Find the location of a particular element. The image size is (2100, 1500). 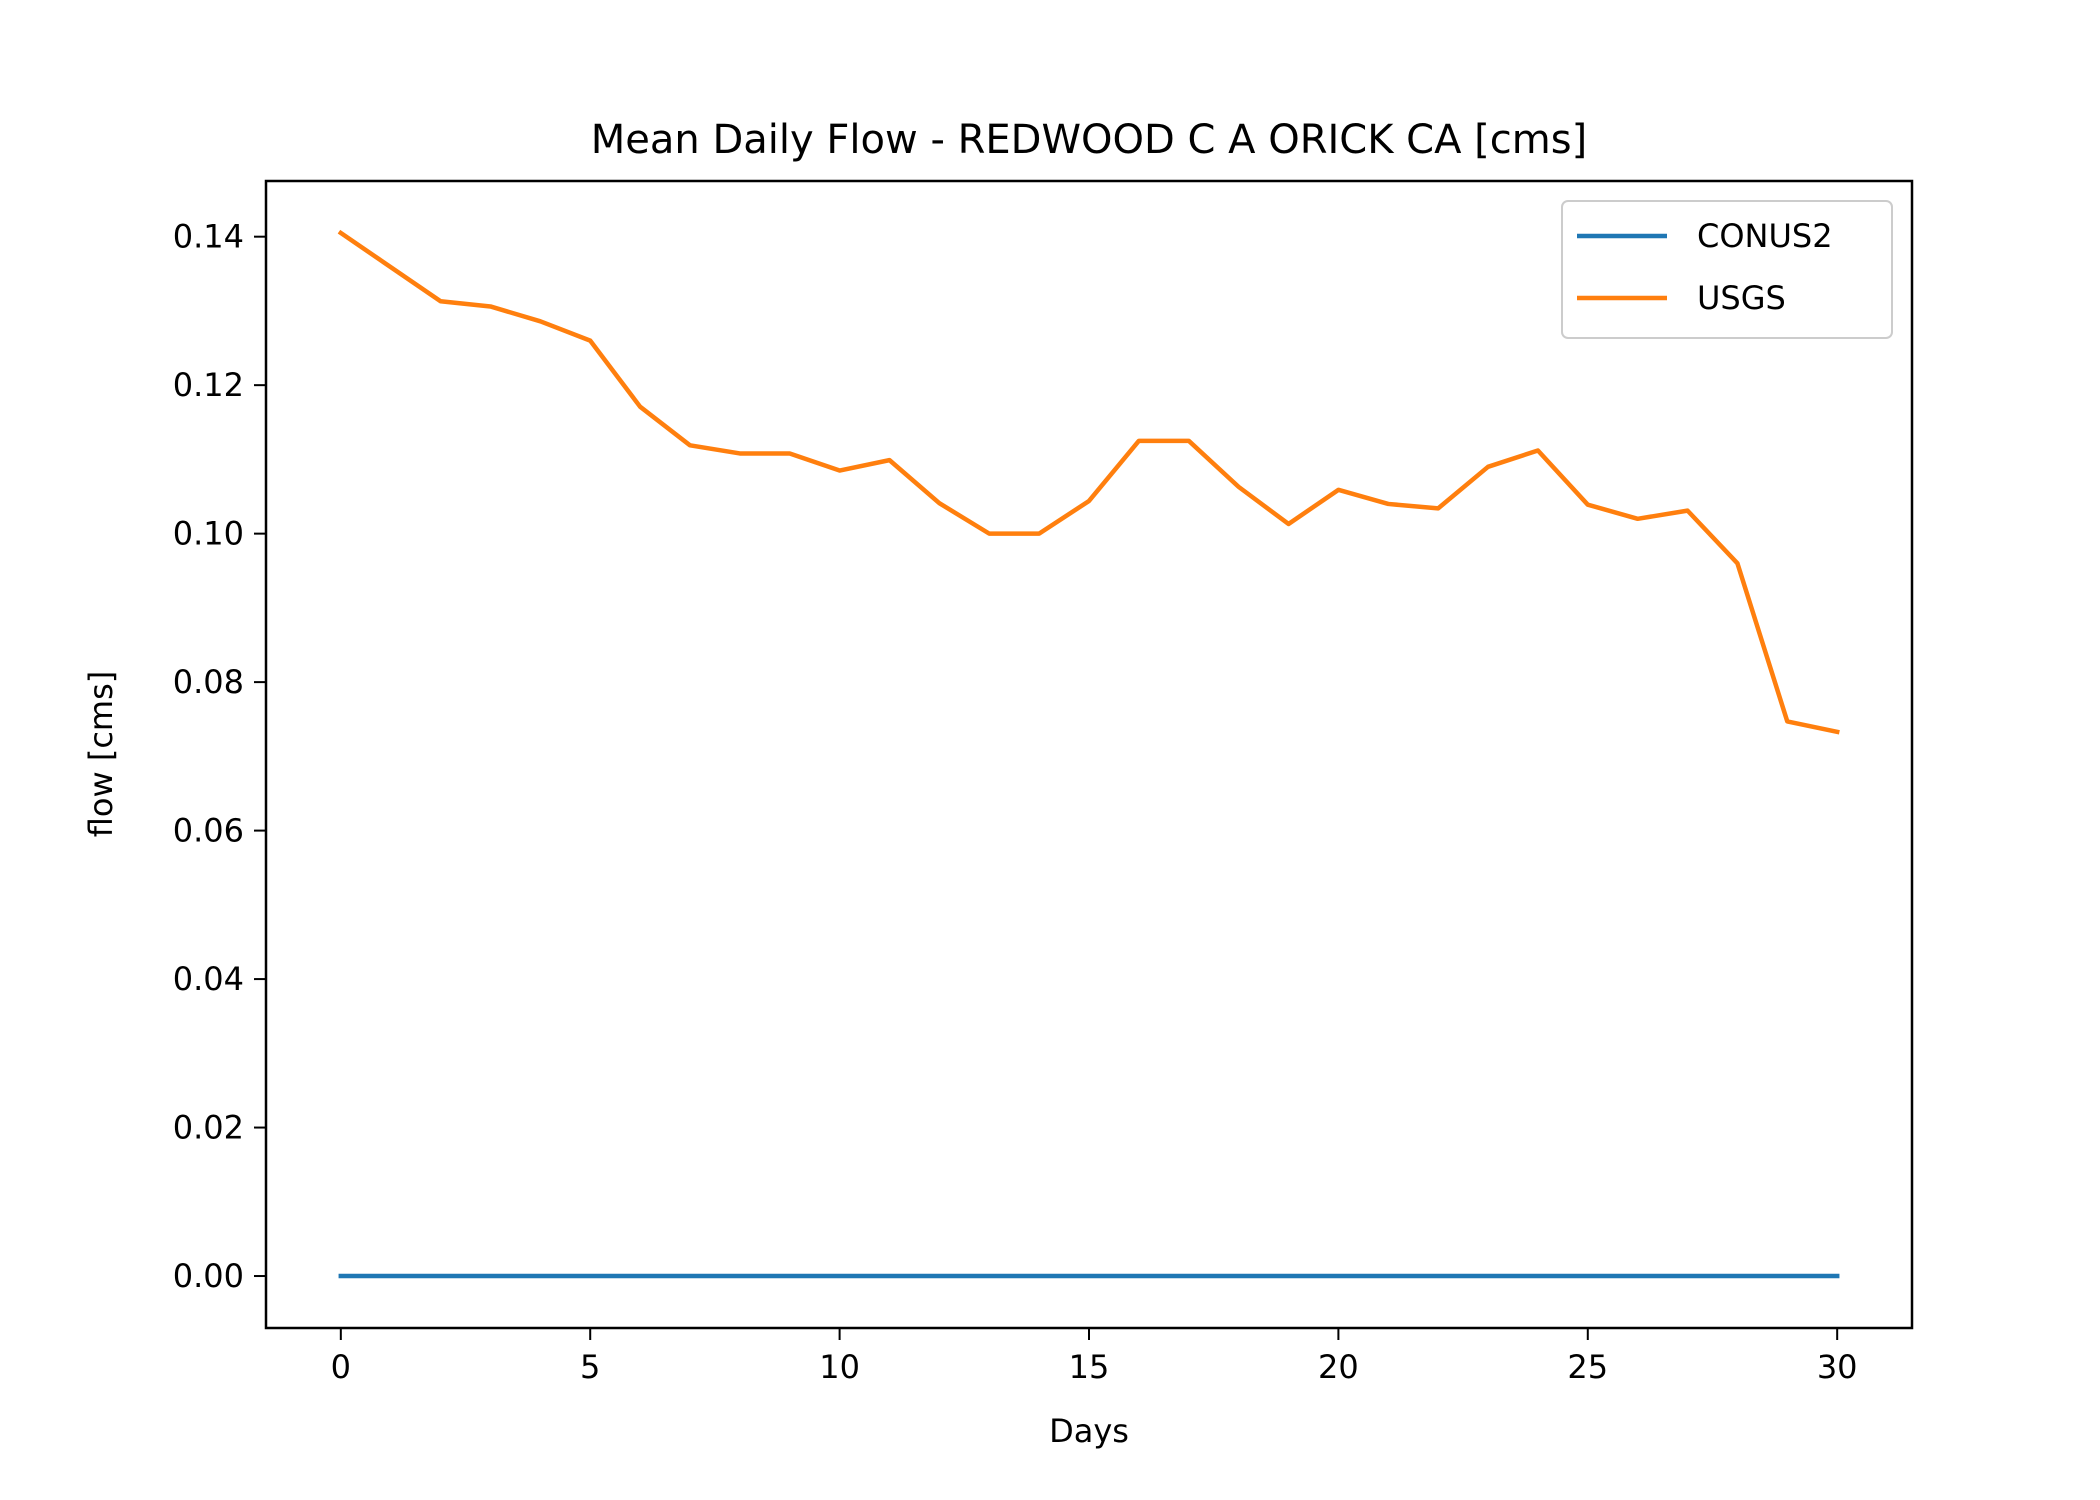

legend-label-usgs: USGS is located at coordinates (1741, 298).